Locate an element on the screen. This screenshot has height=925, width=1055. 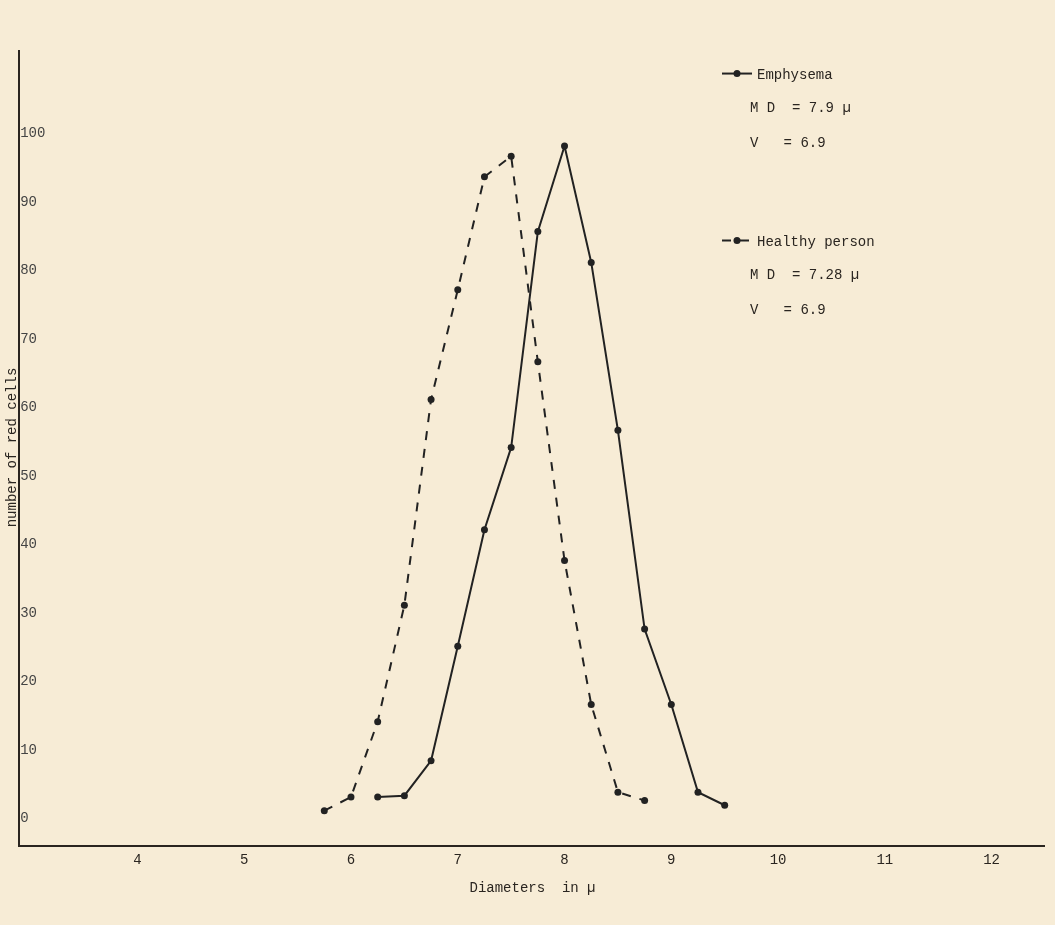
y-tick-label: 50 is located at coordinates (29, 475).